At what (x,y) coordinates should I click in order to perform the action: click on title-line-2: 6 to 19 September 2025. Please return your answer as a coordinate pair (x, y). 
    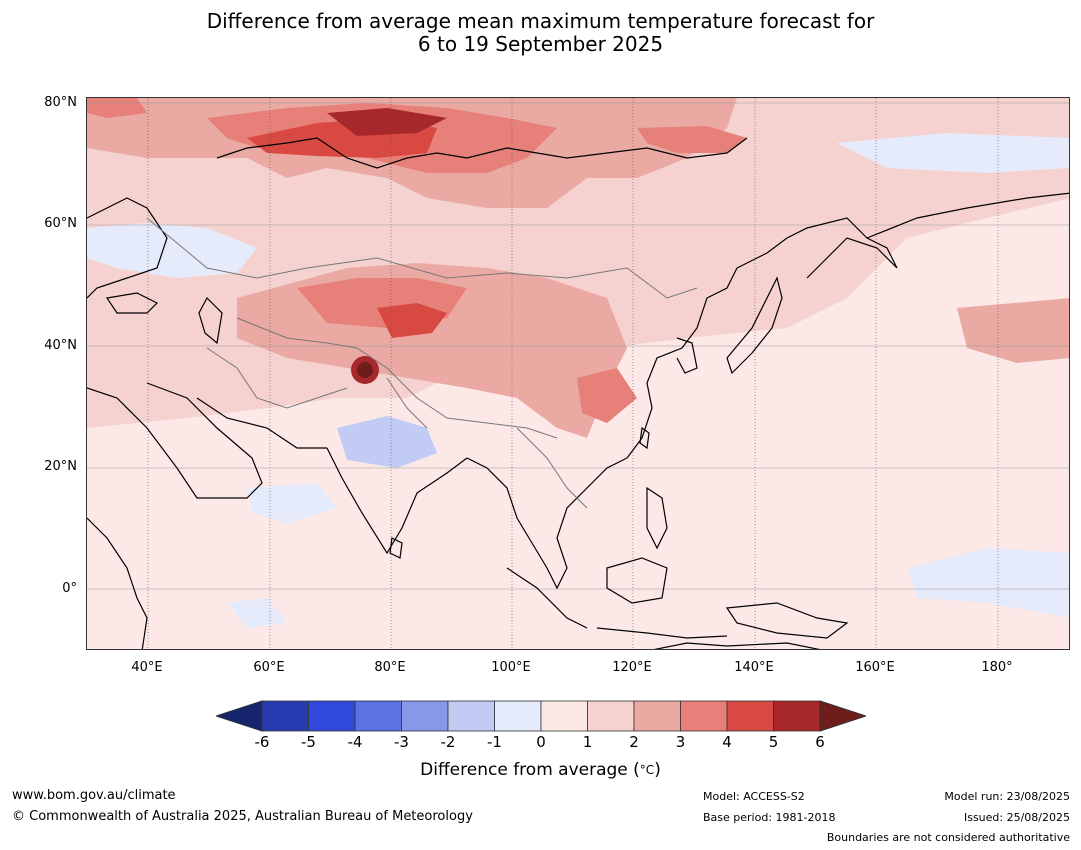
    Looking at the image, I should click on (540, 44).